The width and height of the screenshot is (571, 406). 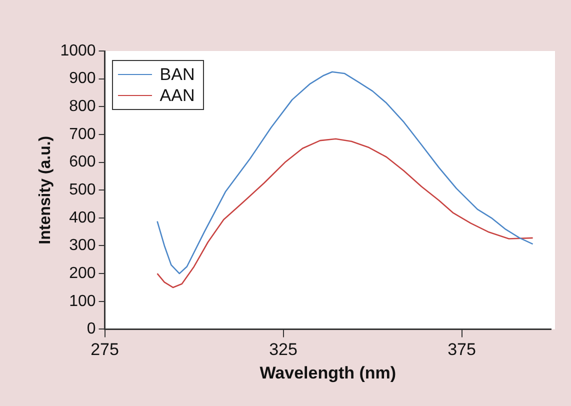 What do you see at coordinates (462, 350) in the screenshot?
I see `x-tick-label: 375` at bounding box center [462, 350].